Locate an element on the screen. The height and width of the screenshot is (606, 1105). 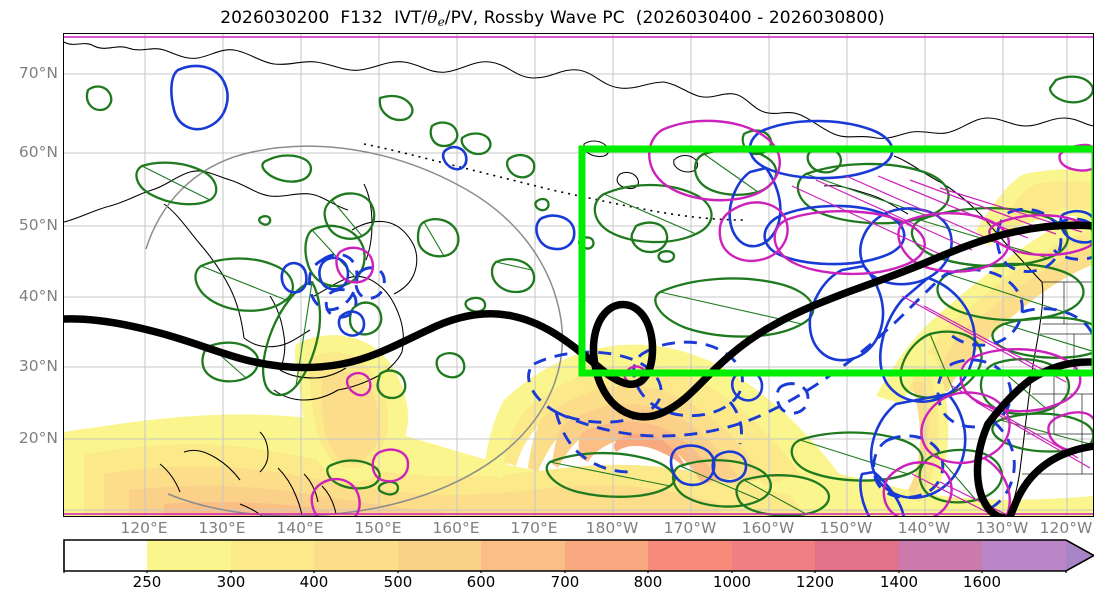
cbtick-label-400: 400 is located at coordinates (314, 582).